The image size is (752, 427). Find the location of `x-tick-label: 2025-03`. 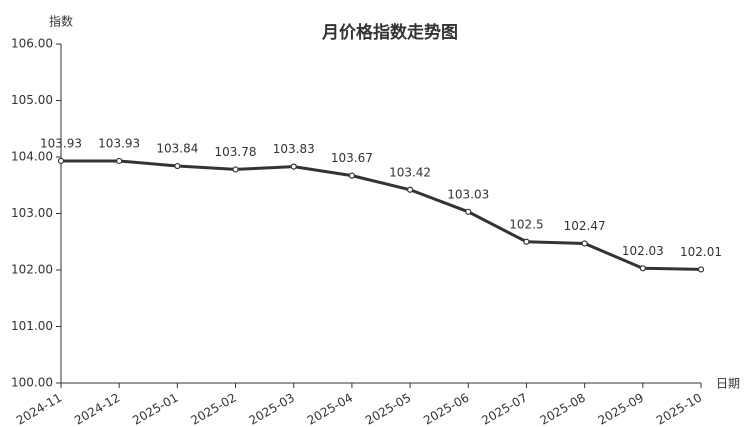

x-tick-label: 2025-03 is located at coordinates (272, 409).